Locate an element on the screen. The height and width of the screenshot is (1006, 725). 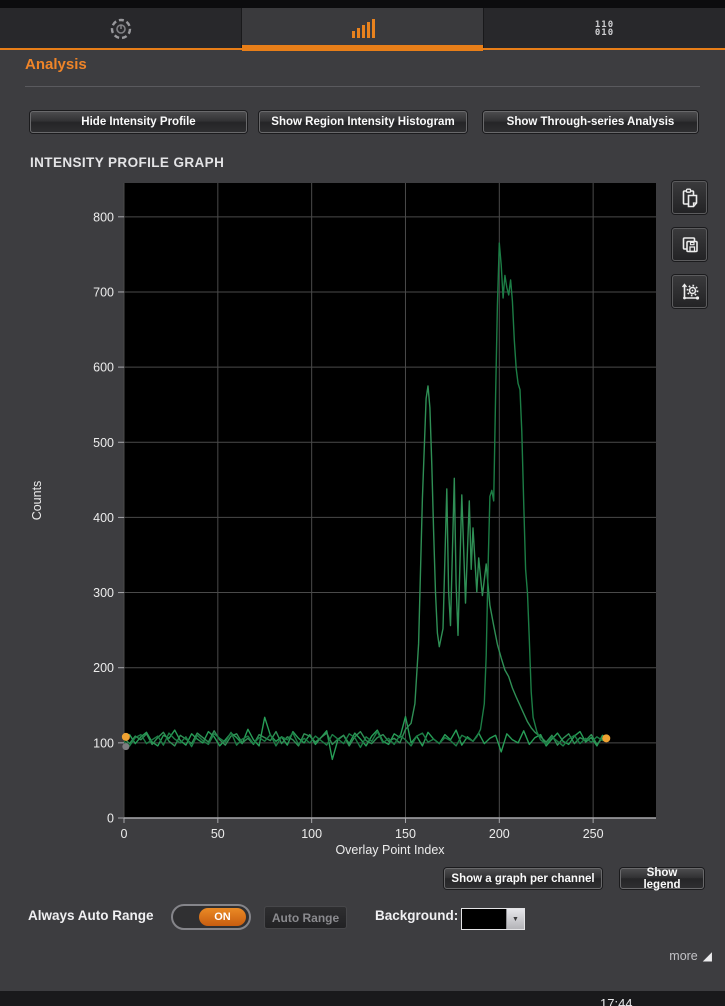
background-color-dropdown: ▼ is located at coordinates (493, 919).